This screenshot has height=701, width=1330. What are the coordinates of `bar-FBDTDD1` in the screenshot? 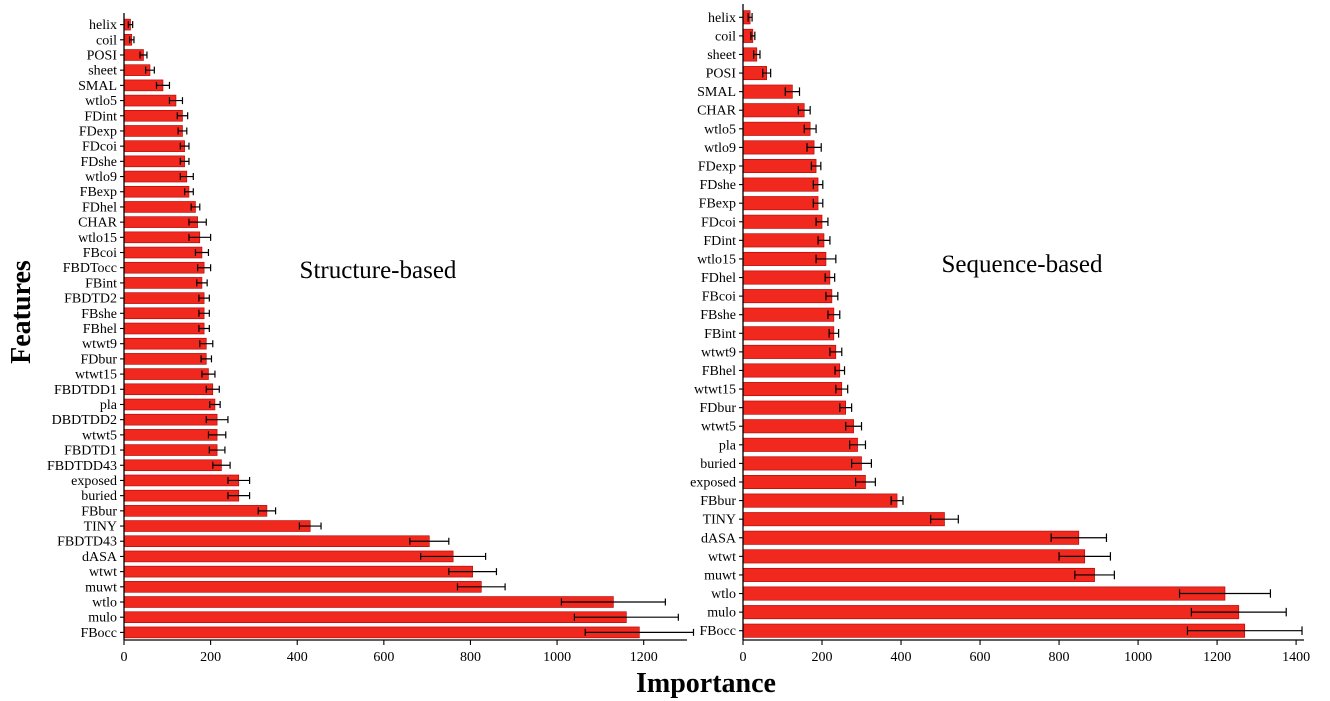 It's located at (168, 389).